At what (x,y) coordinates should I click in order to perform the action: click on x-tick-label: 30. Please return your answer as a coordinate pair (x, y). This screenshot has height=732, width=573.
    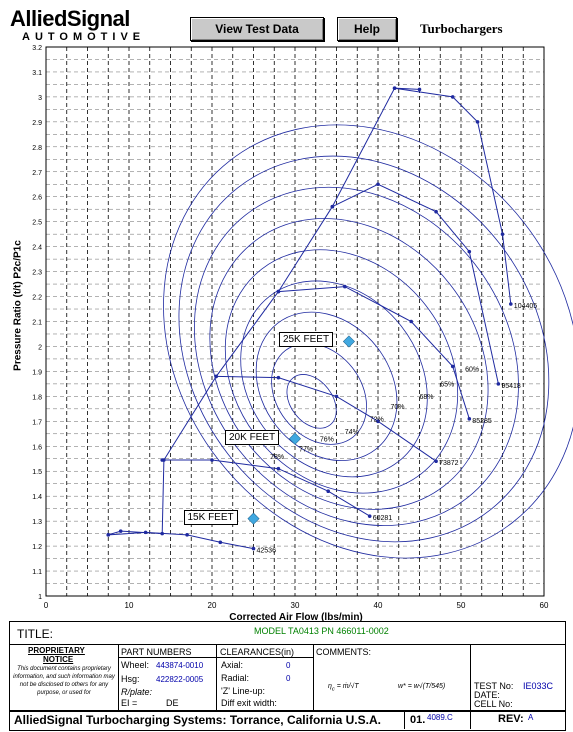
    Looking at the image, I should click on (295, 605).